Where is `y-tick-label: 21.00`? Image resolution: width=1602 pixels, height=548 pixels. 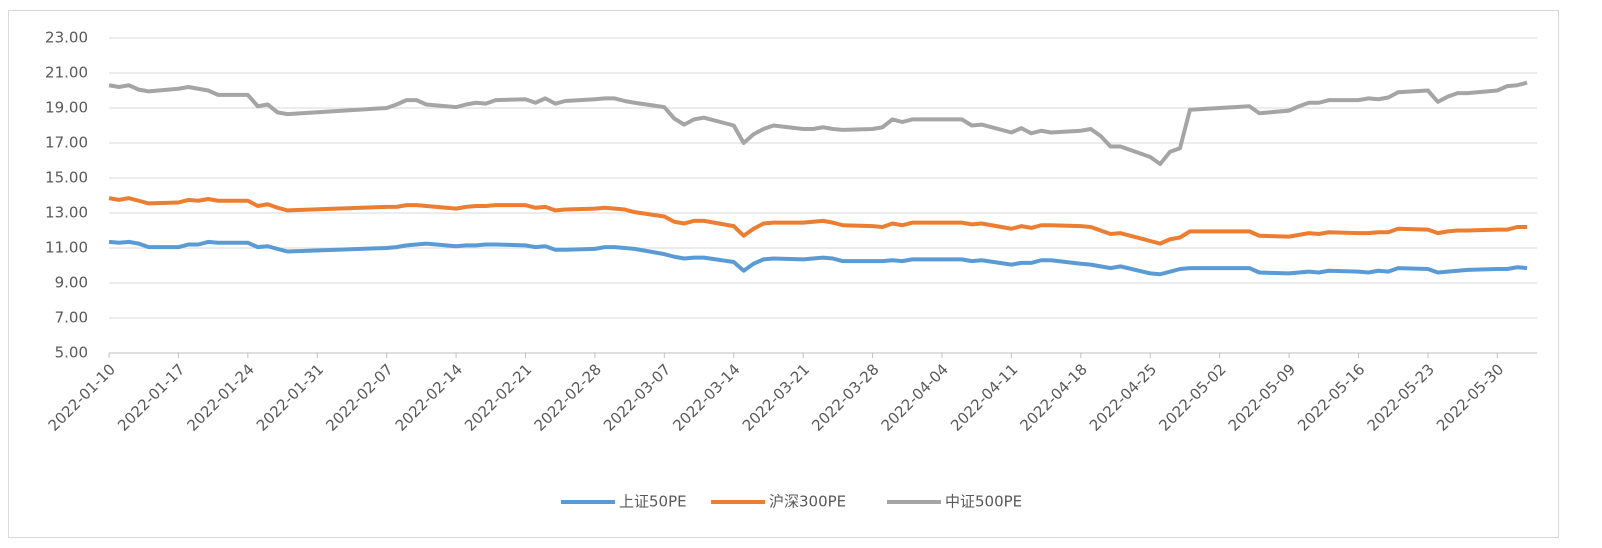
y-tick-label: 21.00 is located at coordinates (66, 73).